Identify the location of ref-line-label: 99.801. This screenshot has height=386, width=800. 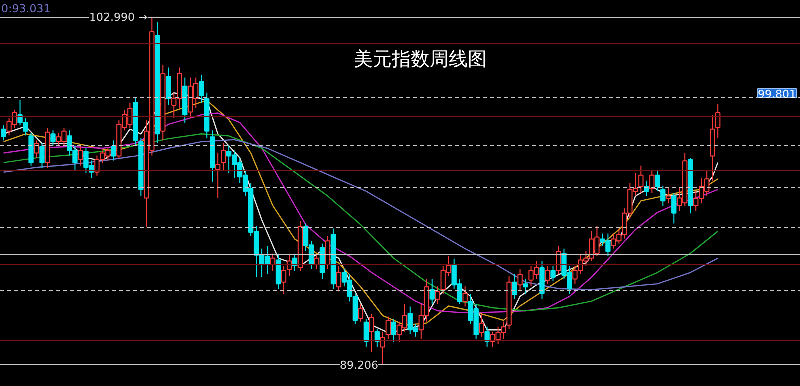
(777, 94).